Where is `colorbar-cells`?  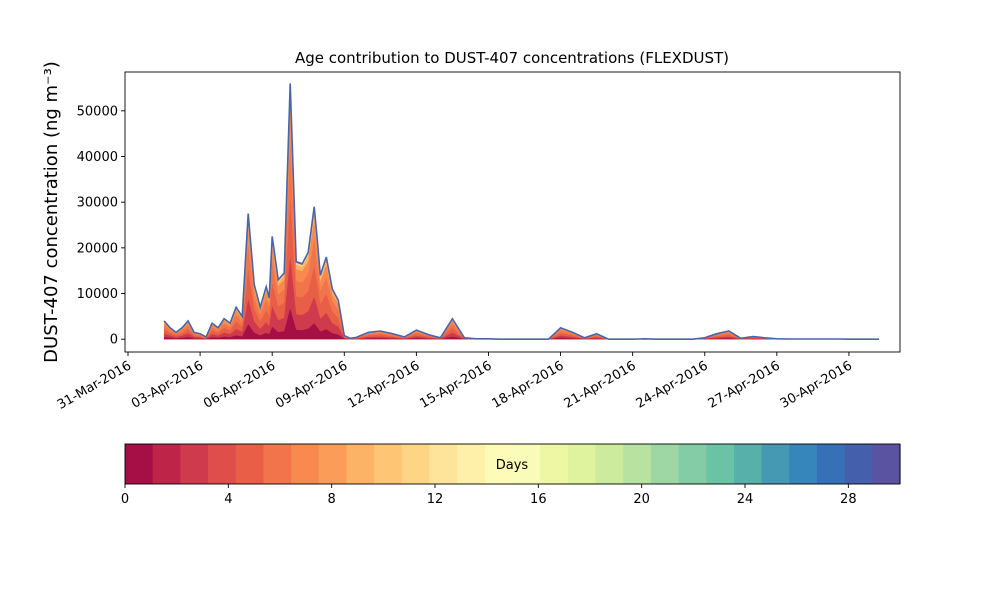
colorbar-cells is located at coordinates (513, 464).